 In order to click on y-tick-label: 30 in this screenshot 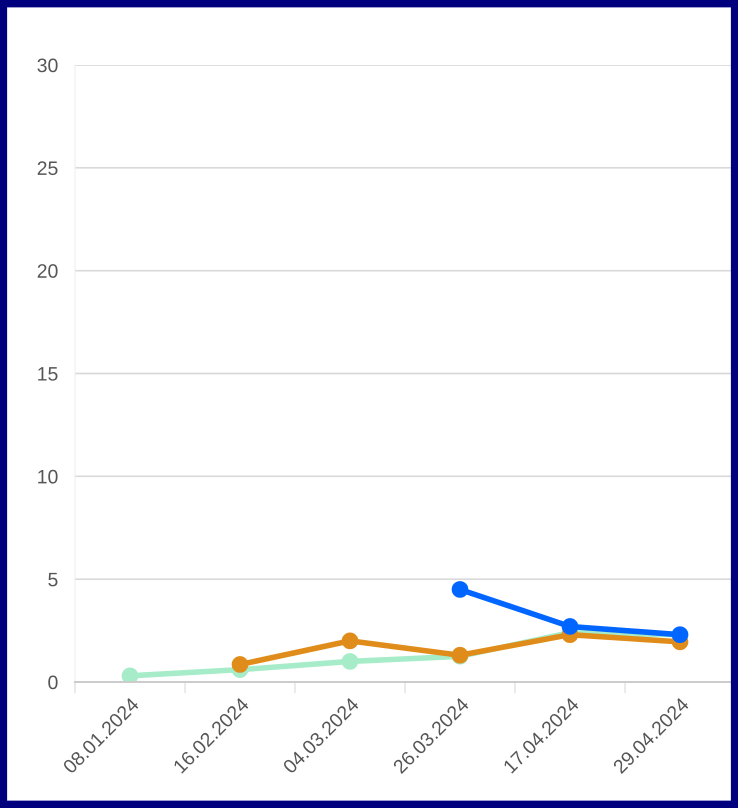, I will do `click(47, 65)`.